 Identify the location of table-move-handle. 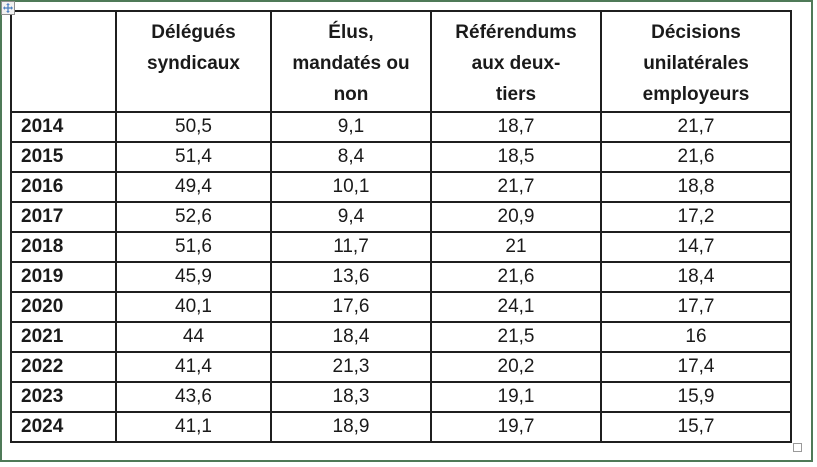
(8, 8).